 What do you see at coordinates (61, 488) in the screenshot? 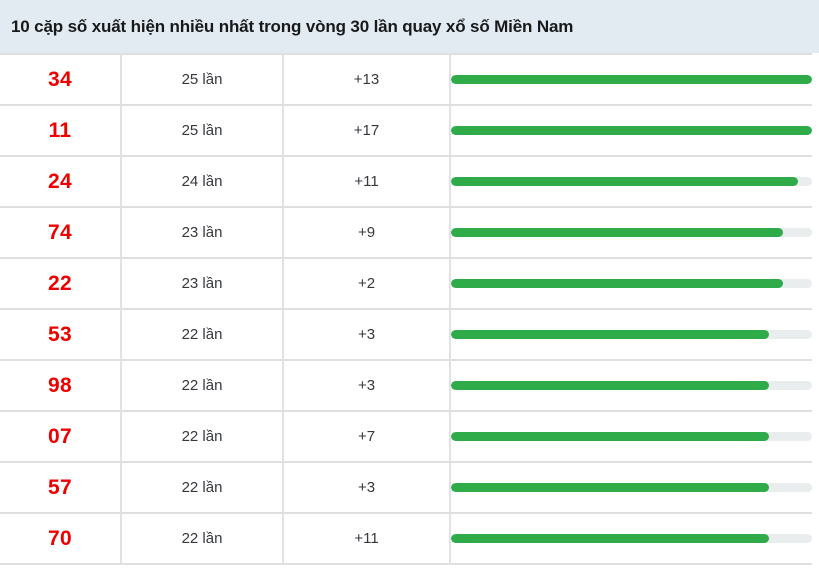
I see `pair-number-cell: 57` at bounding box center [61, 488].